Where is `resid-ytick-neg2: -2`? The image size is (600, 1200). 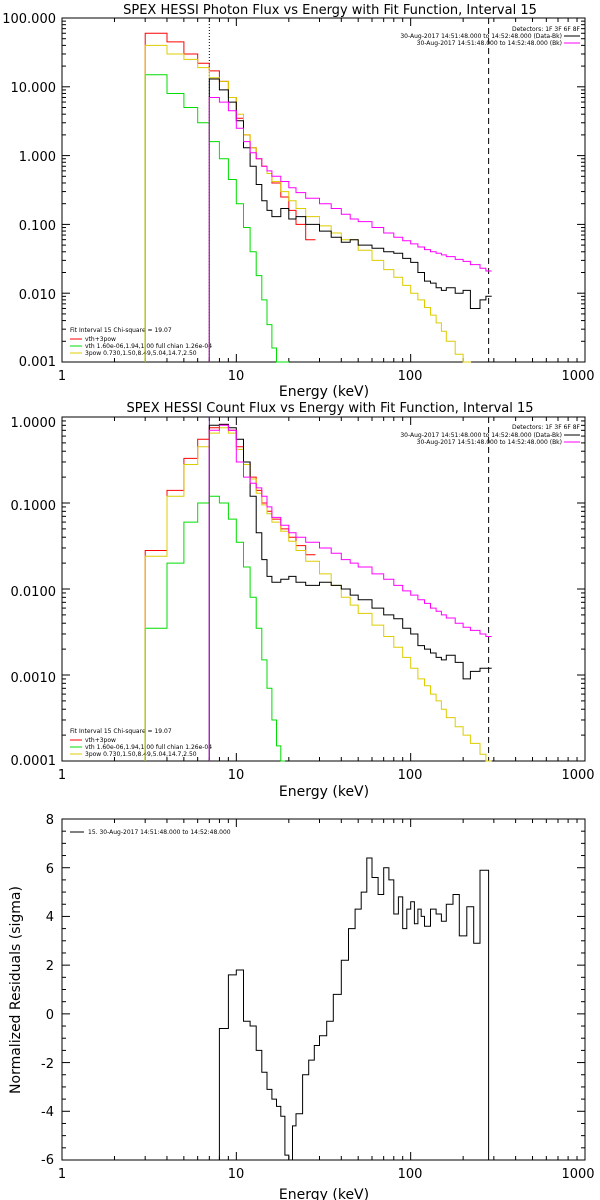 resid-ytick-neg2: -2 is located at coordinates (47, 1064).